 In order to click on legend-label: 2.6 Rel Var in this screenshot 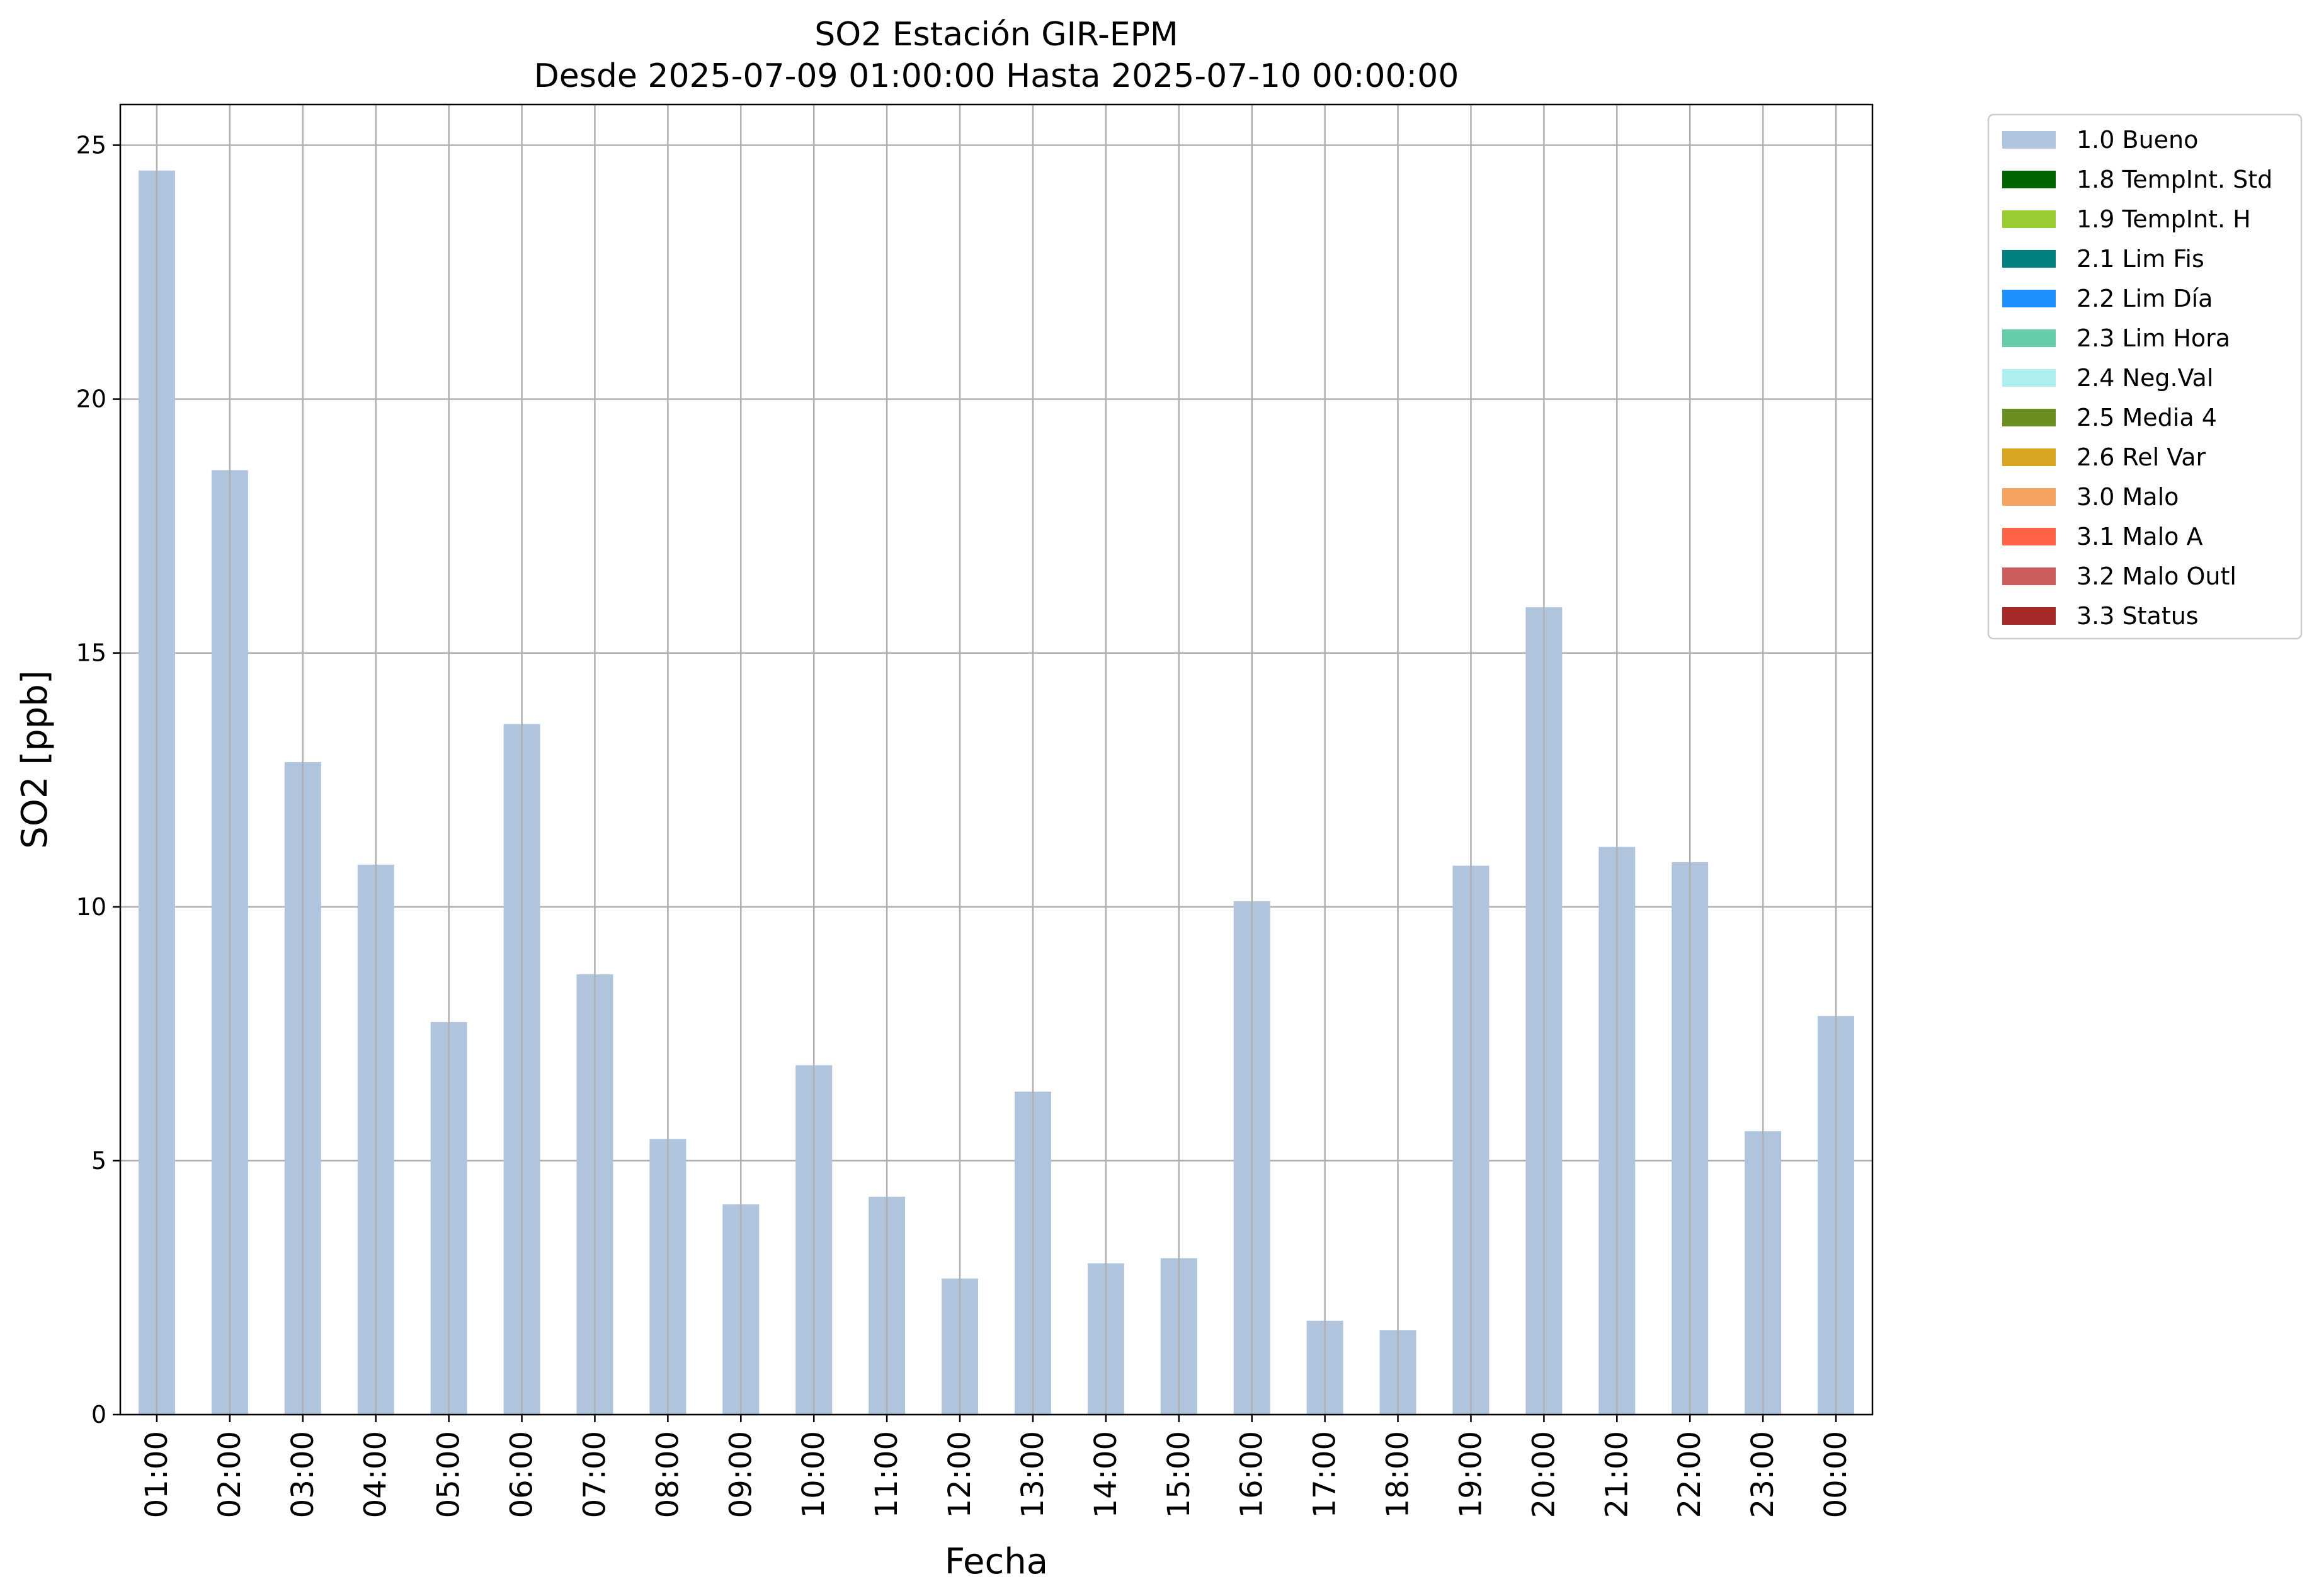, I will do `click(2141, 457)`.